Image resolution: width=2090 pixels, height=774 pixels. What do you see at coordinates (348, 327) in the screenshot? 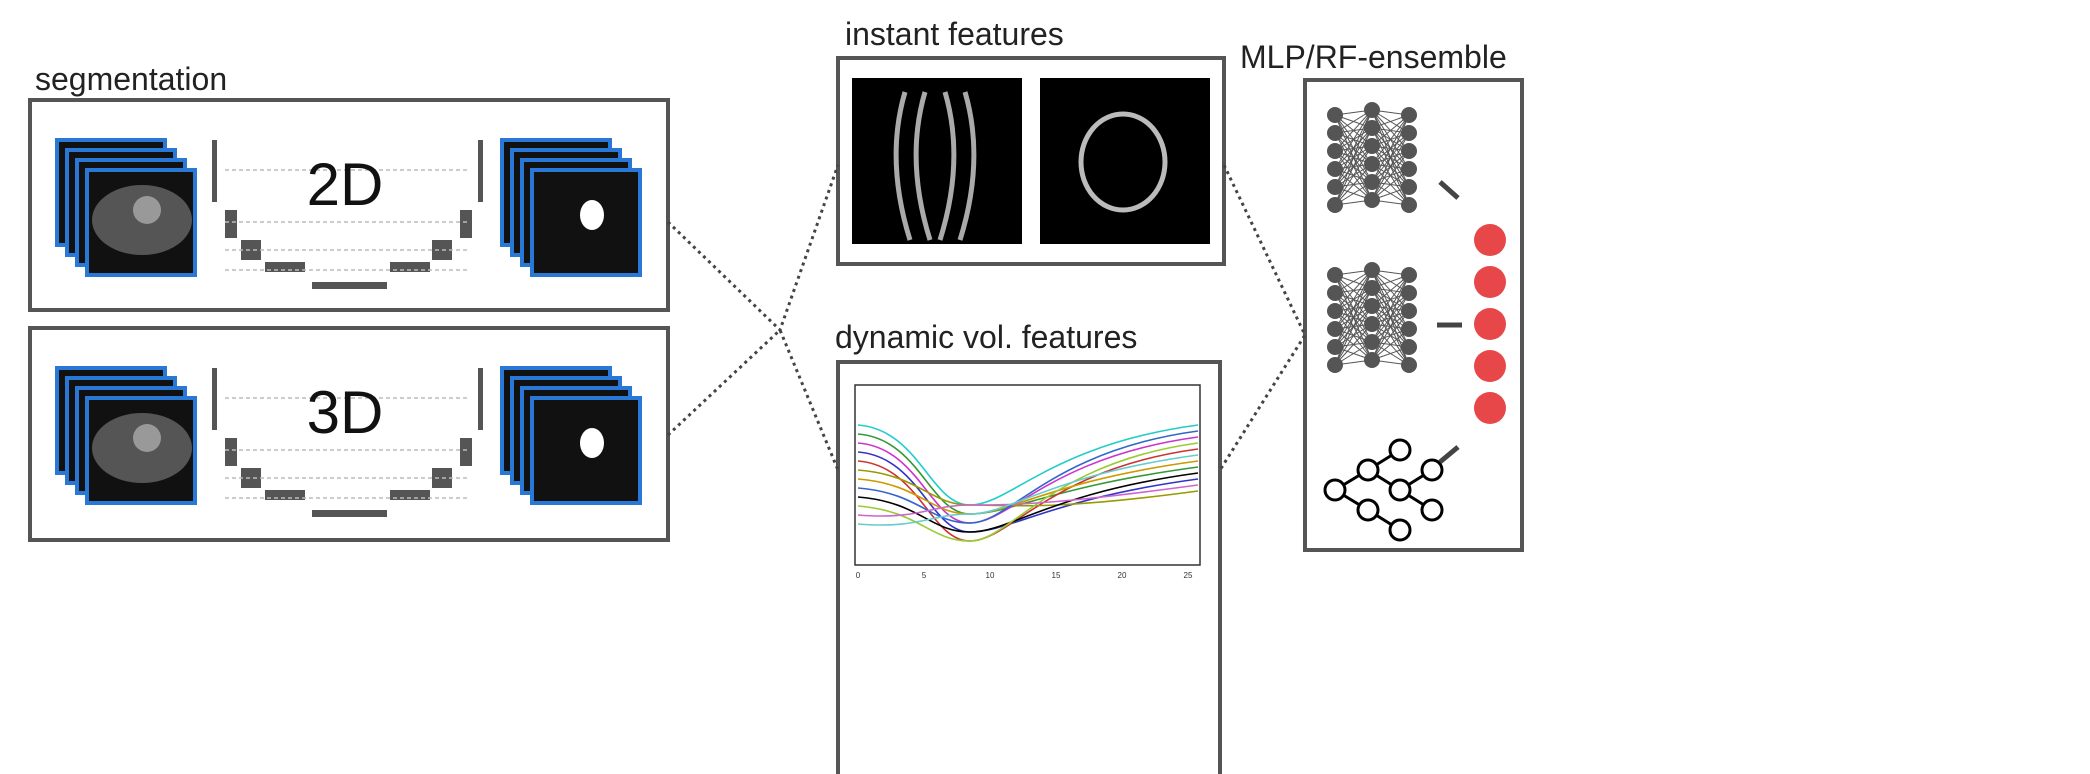
I see `segmentation-panels: 2D 3D` at bounding box center [348, 327].